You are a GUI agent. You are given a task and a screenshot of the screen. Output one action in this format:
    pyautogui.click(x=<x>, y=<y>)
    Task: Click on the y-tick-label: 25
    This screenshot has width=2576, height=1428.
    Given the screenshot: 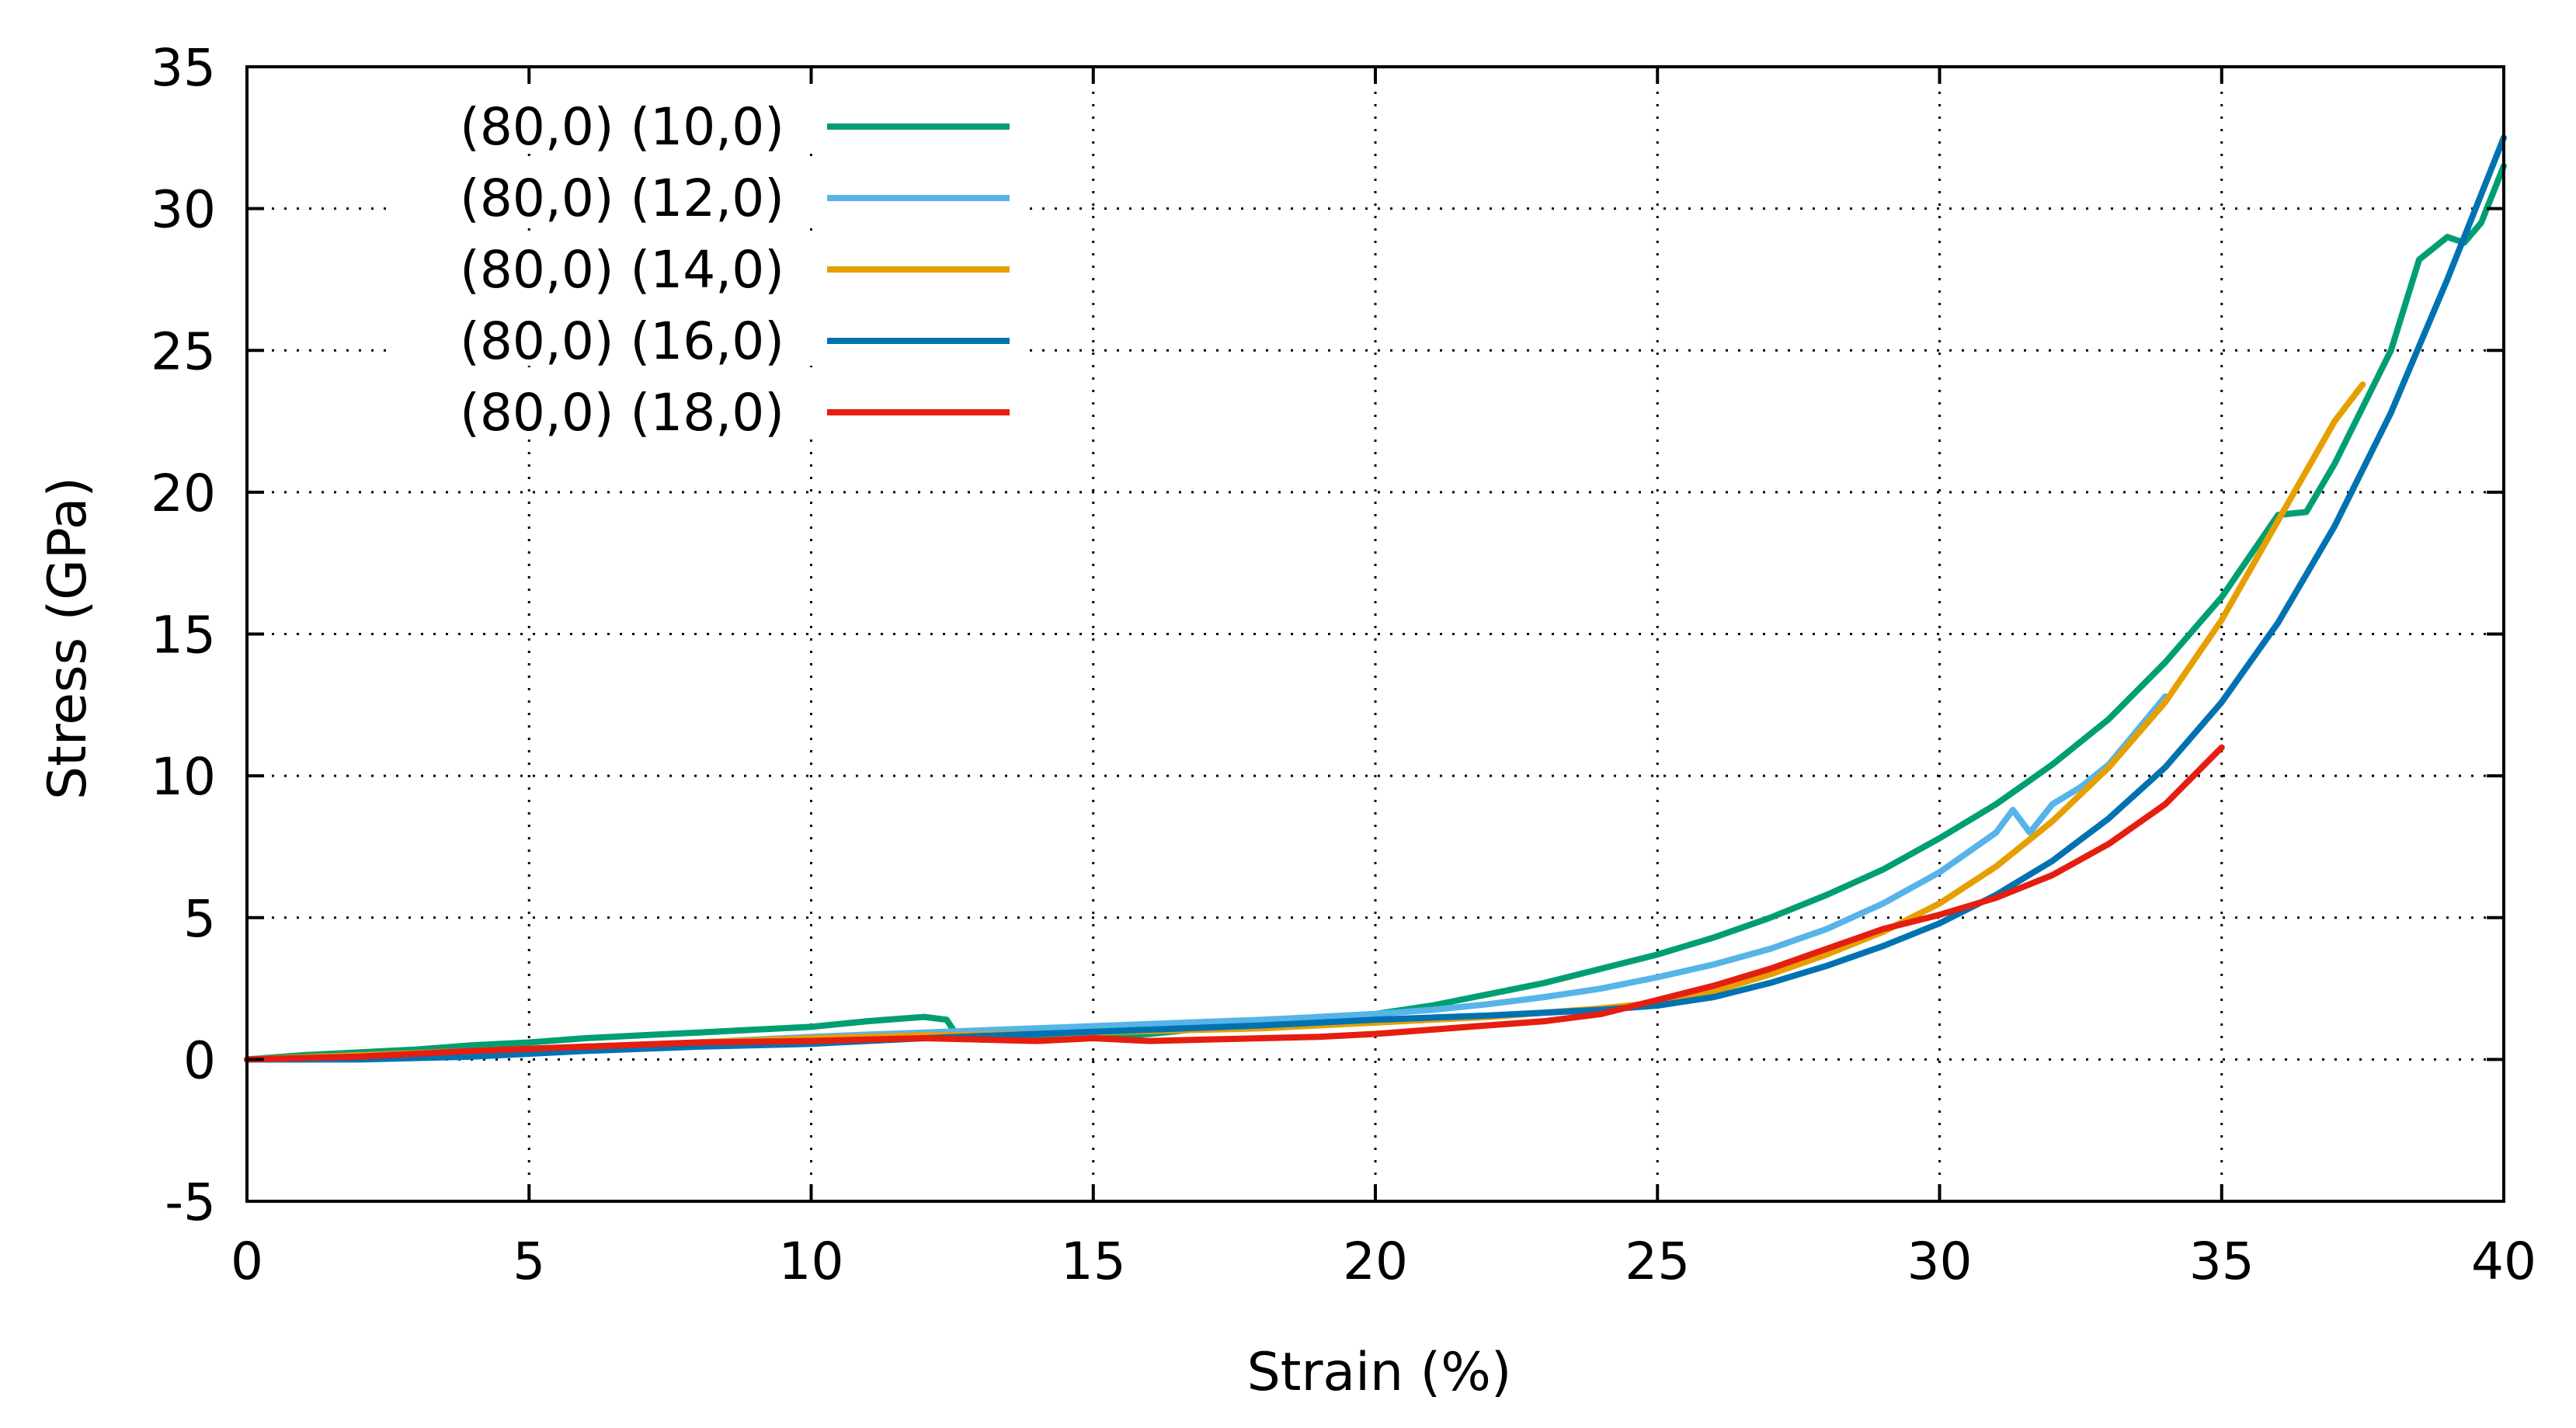 What is the action you would take?
    pyautogui.click(x=183, y=351)
    